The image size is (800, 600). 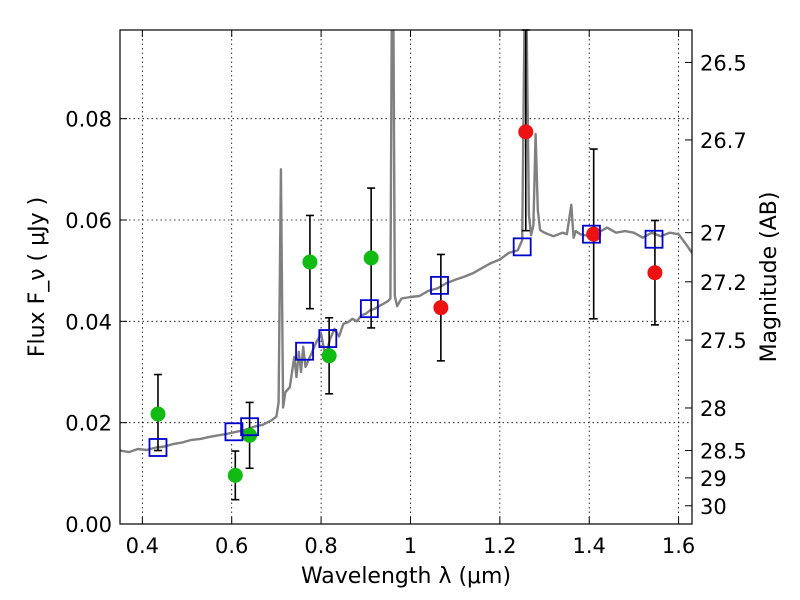 I want to click on x-tick-label: 1.6, so click(x=678, y=546).